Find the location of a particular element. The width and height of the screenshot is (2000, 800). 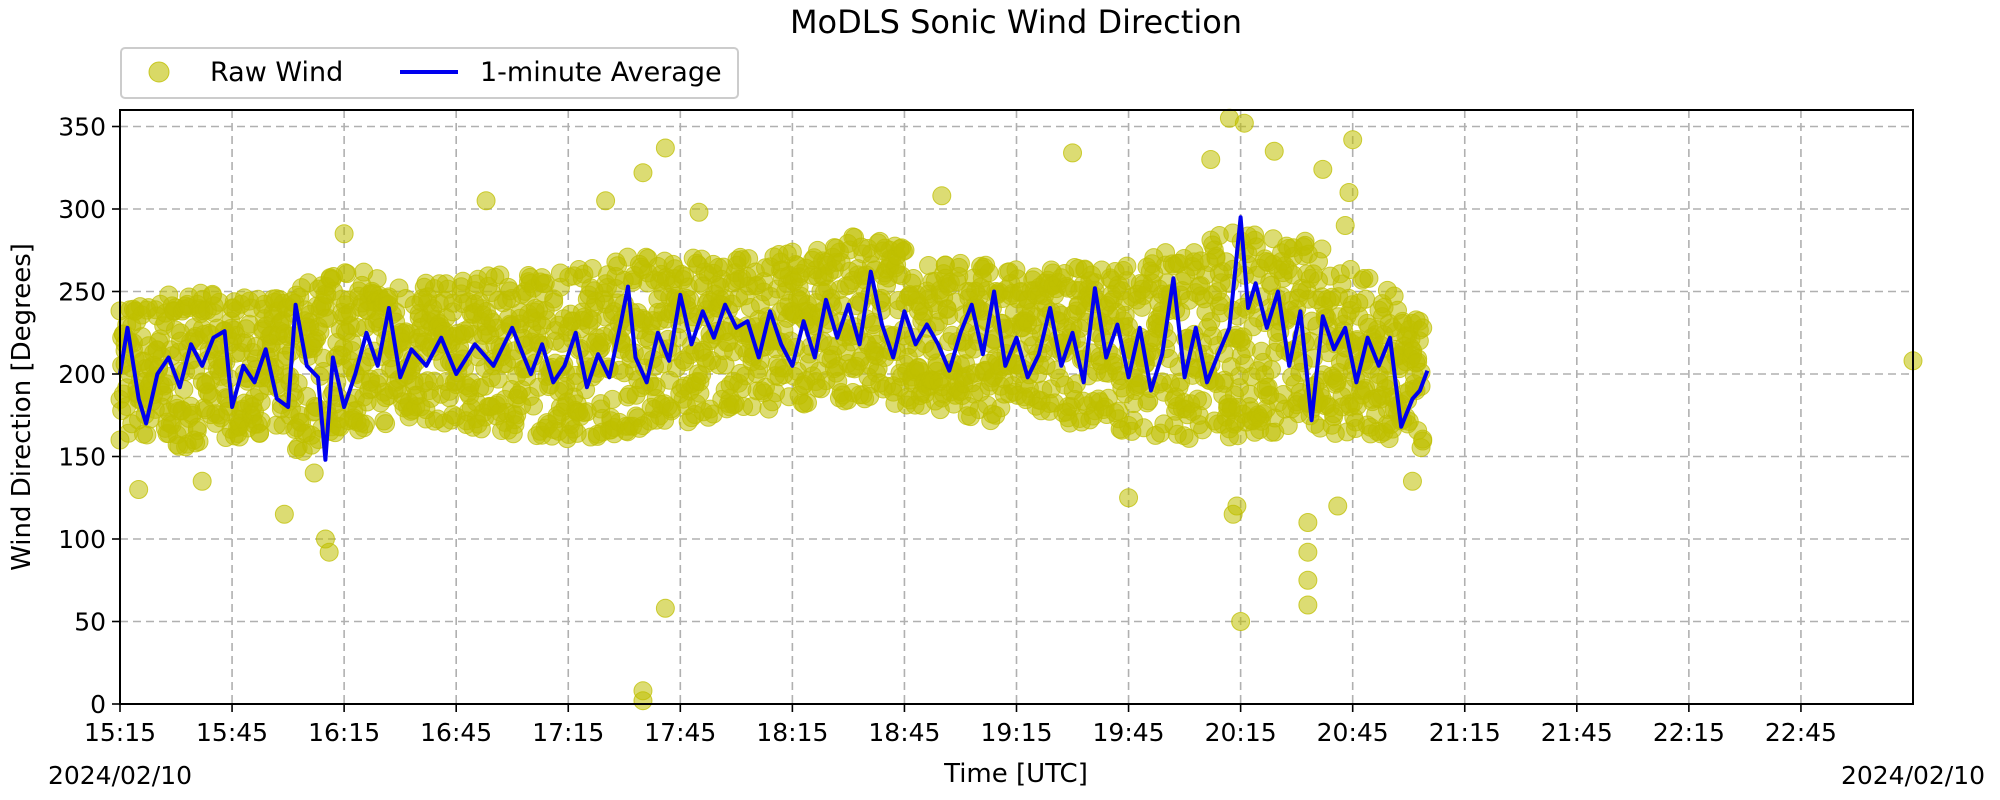

x-tick-label: 18:15 is located at coordinates (792, 732).